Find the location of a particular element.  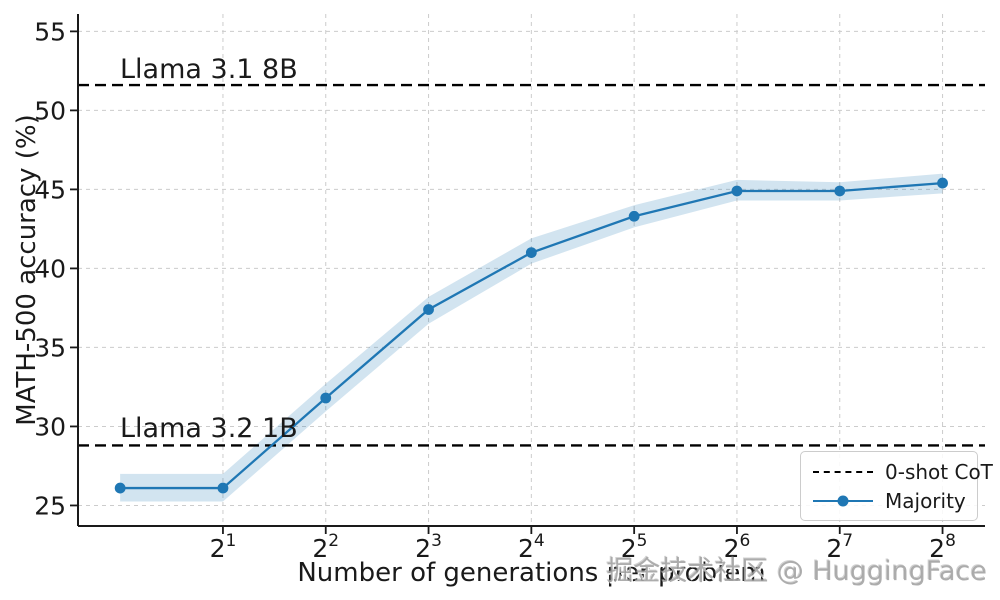

svg-text: 27 is located at coordinates (839, 547).